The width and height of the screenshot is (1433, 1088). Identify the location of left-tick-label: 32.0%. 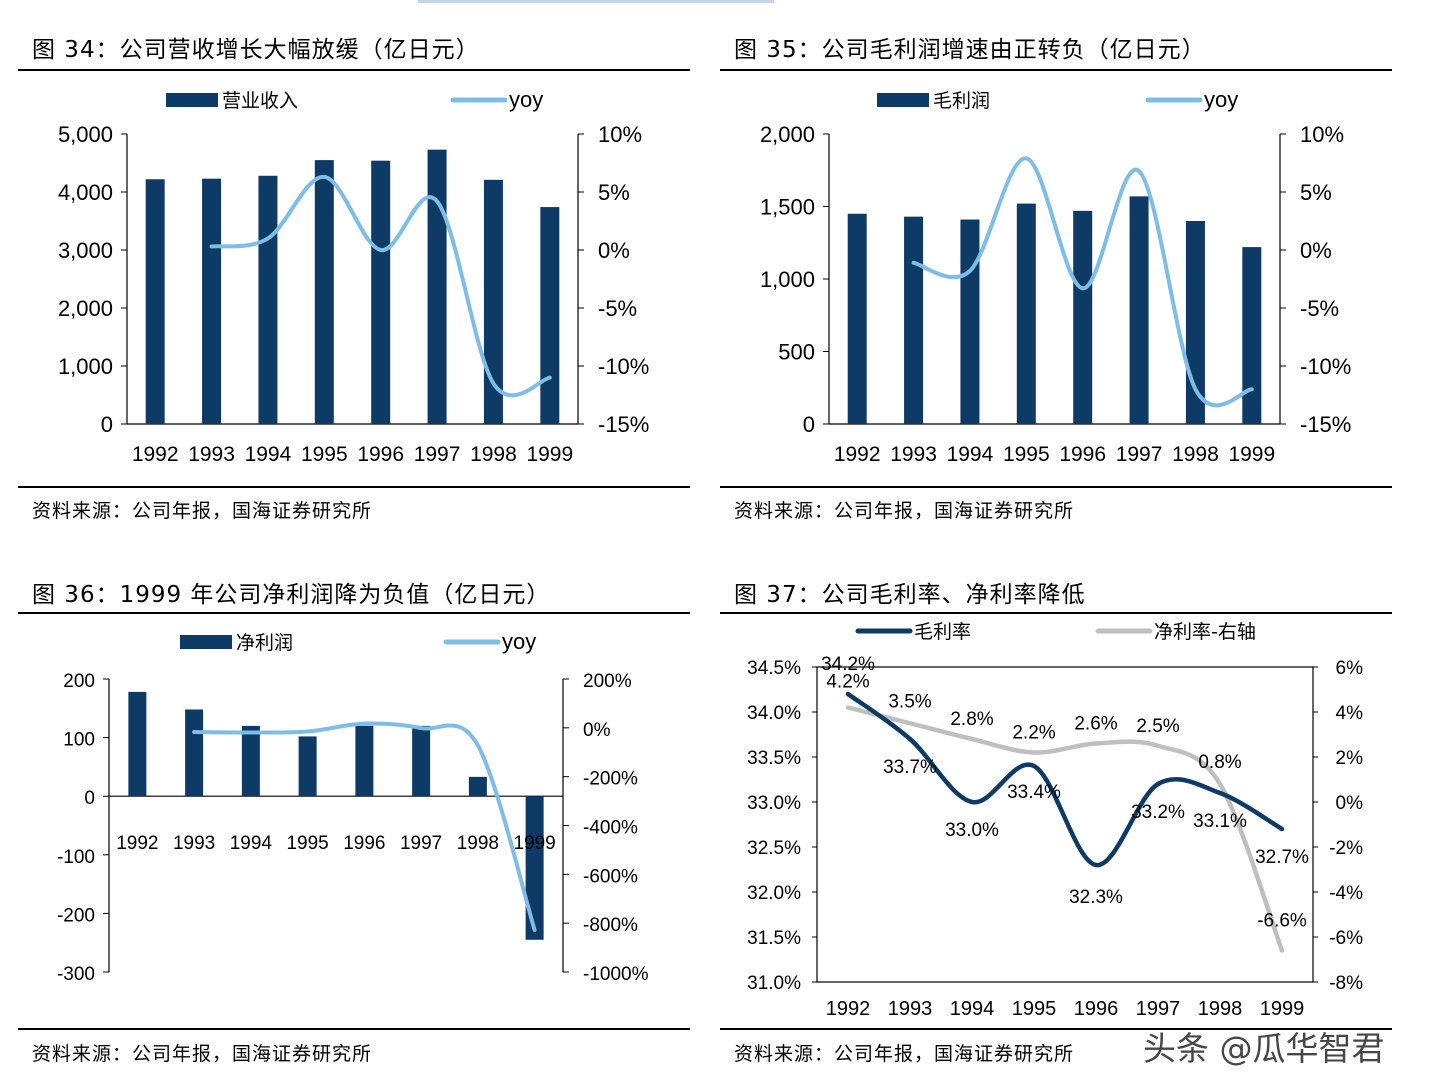
(774, 893).